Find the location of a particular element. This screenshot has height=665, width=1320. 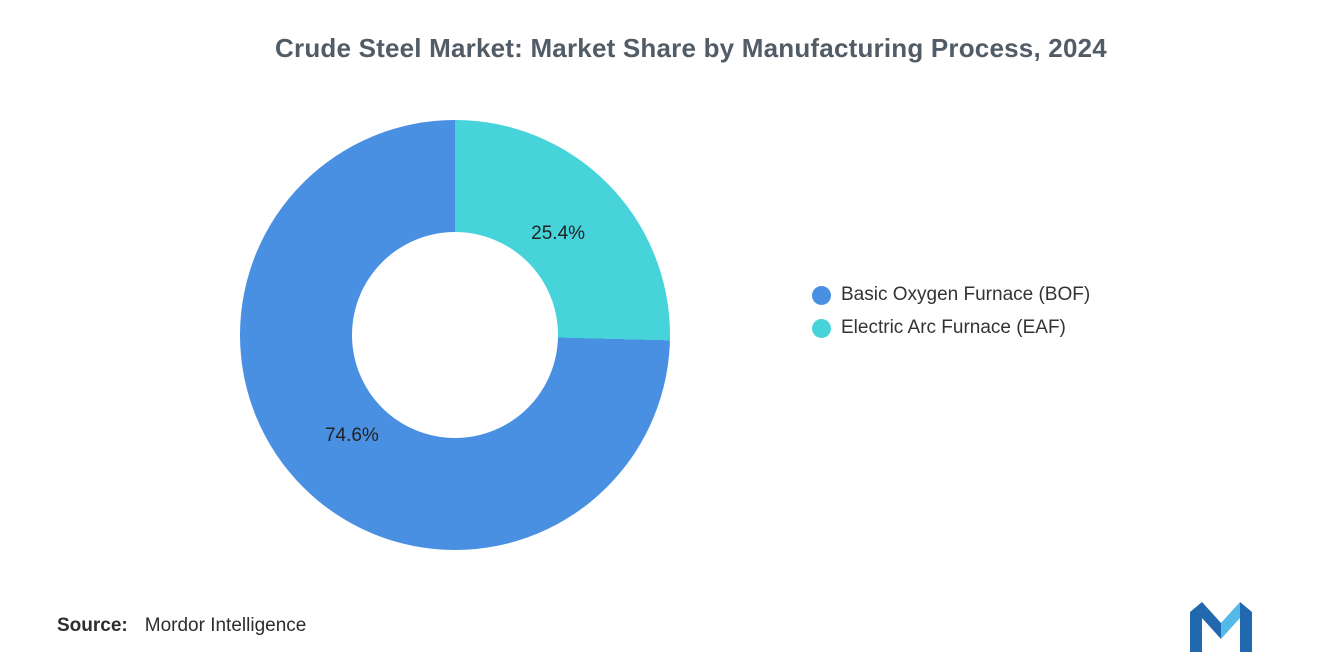

source-line: Source: Mordor Intelligence is located at coordinates (181, 626).